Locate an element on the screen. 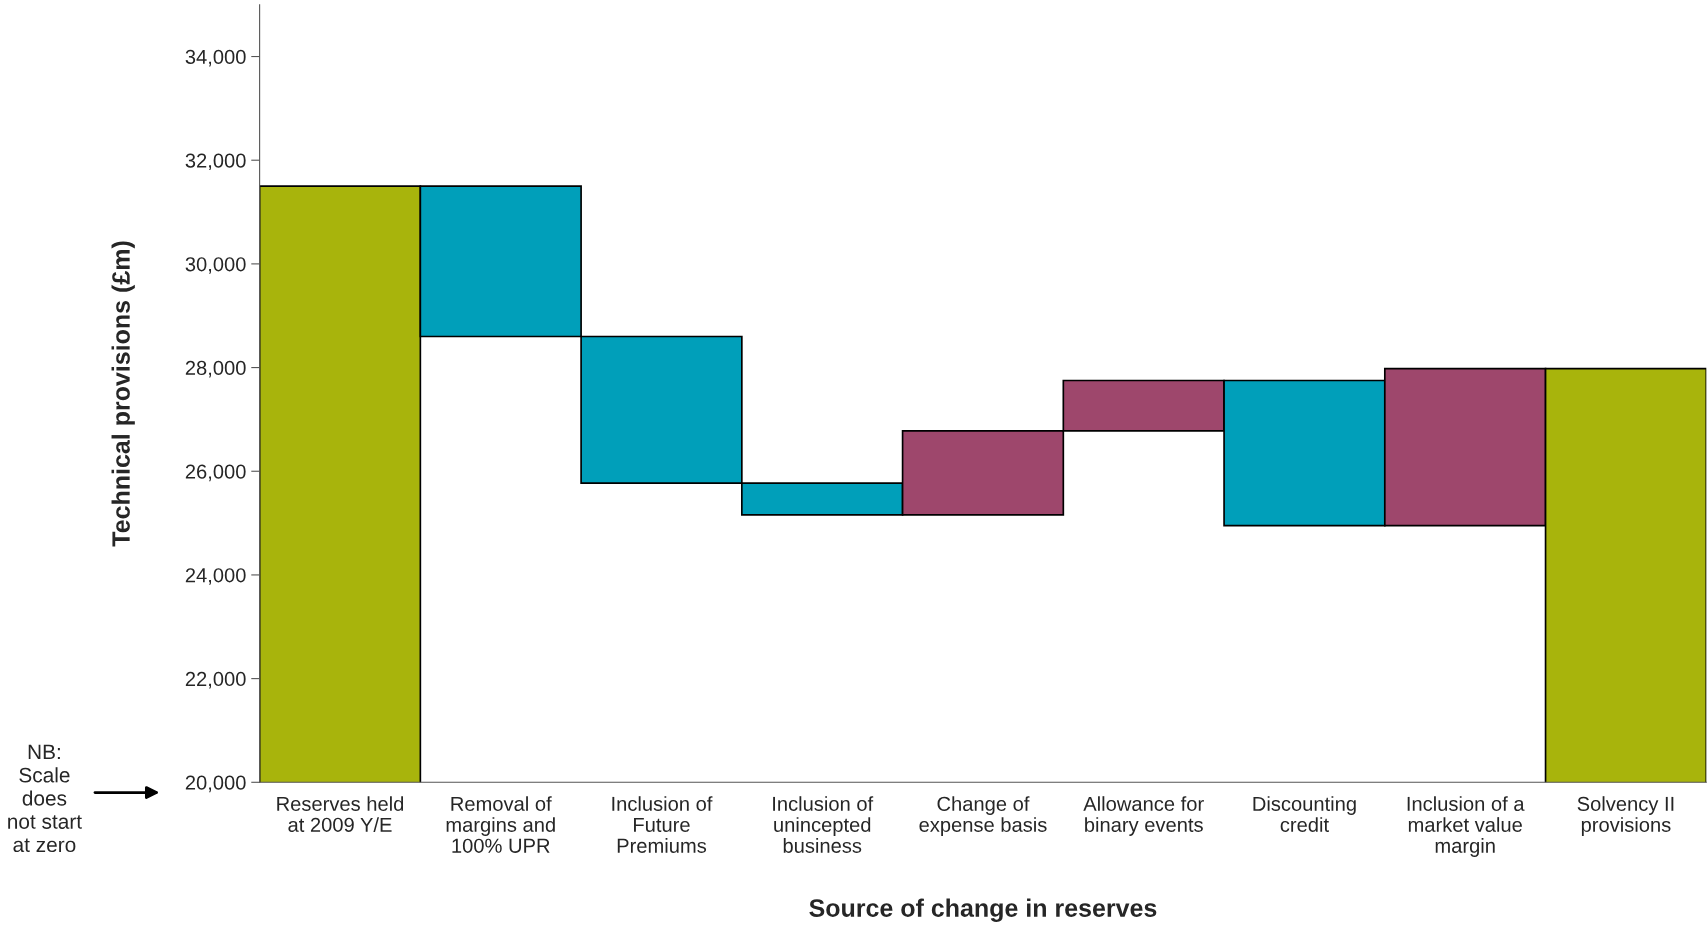 The image size is (1708, 938). y-tick-label: 30,000 is located at coordinates (215, 265).